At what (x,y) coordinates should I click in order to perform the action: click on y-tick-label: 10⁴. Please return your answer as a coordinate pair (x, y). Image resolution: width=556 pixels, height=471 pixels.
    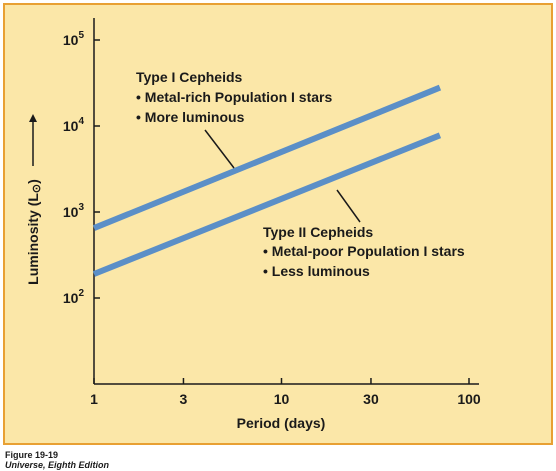
    Looking at the image, I should click on (74, 125).